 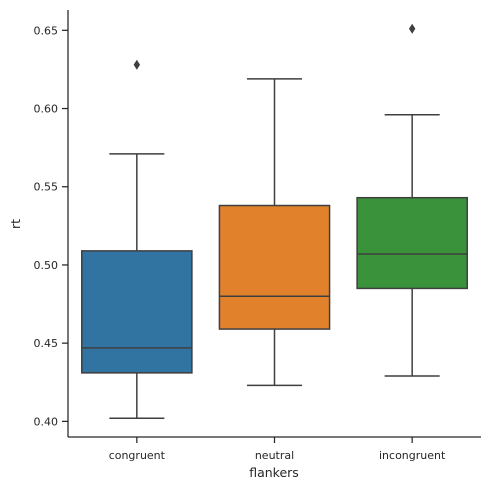 I want to click on x-tick-label: congruent, so click(x=137, y=455).